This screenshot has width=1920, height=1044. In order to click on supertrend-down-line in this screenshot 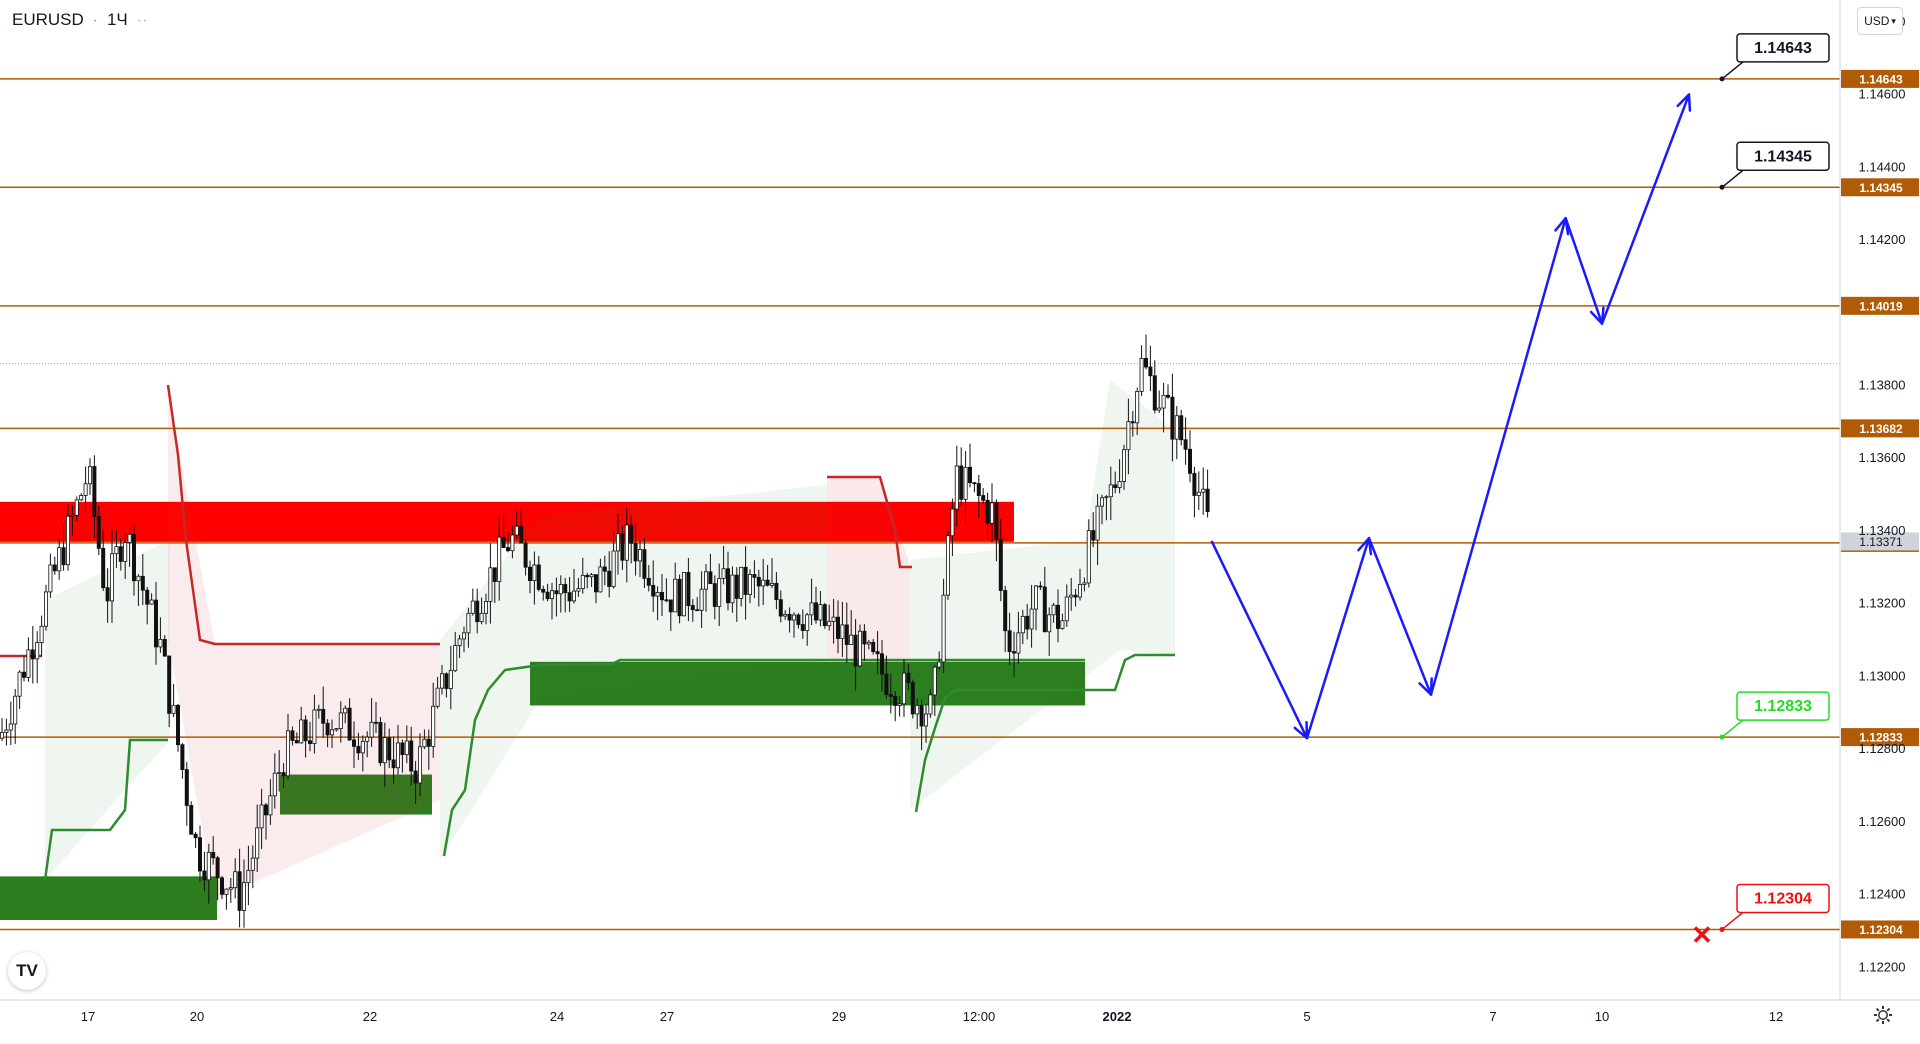, I will do `click(303, 515)`.